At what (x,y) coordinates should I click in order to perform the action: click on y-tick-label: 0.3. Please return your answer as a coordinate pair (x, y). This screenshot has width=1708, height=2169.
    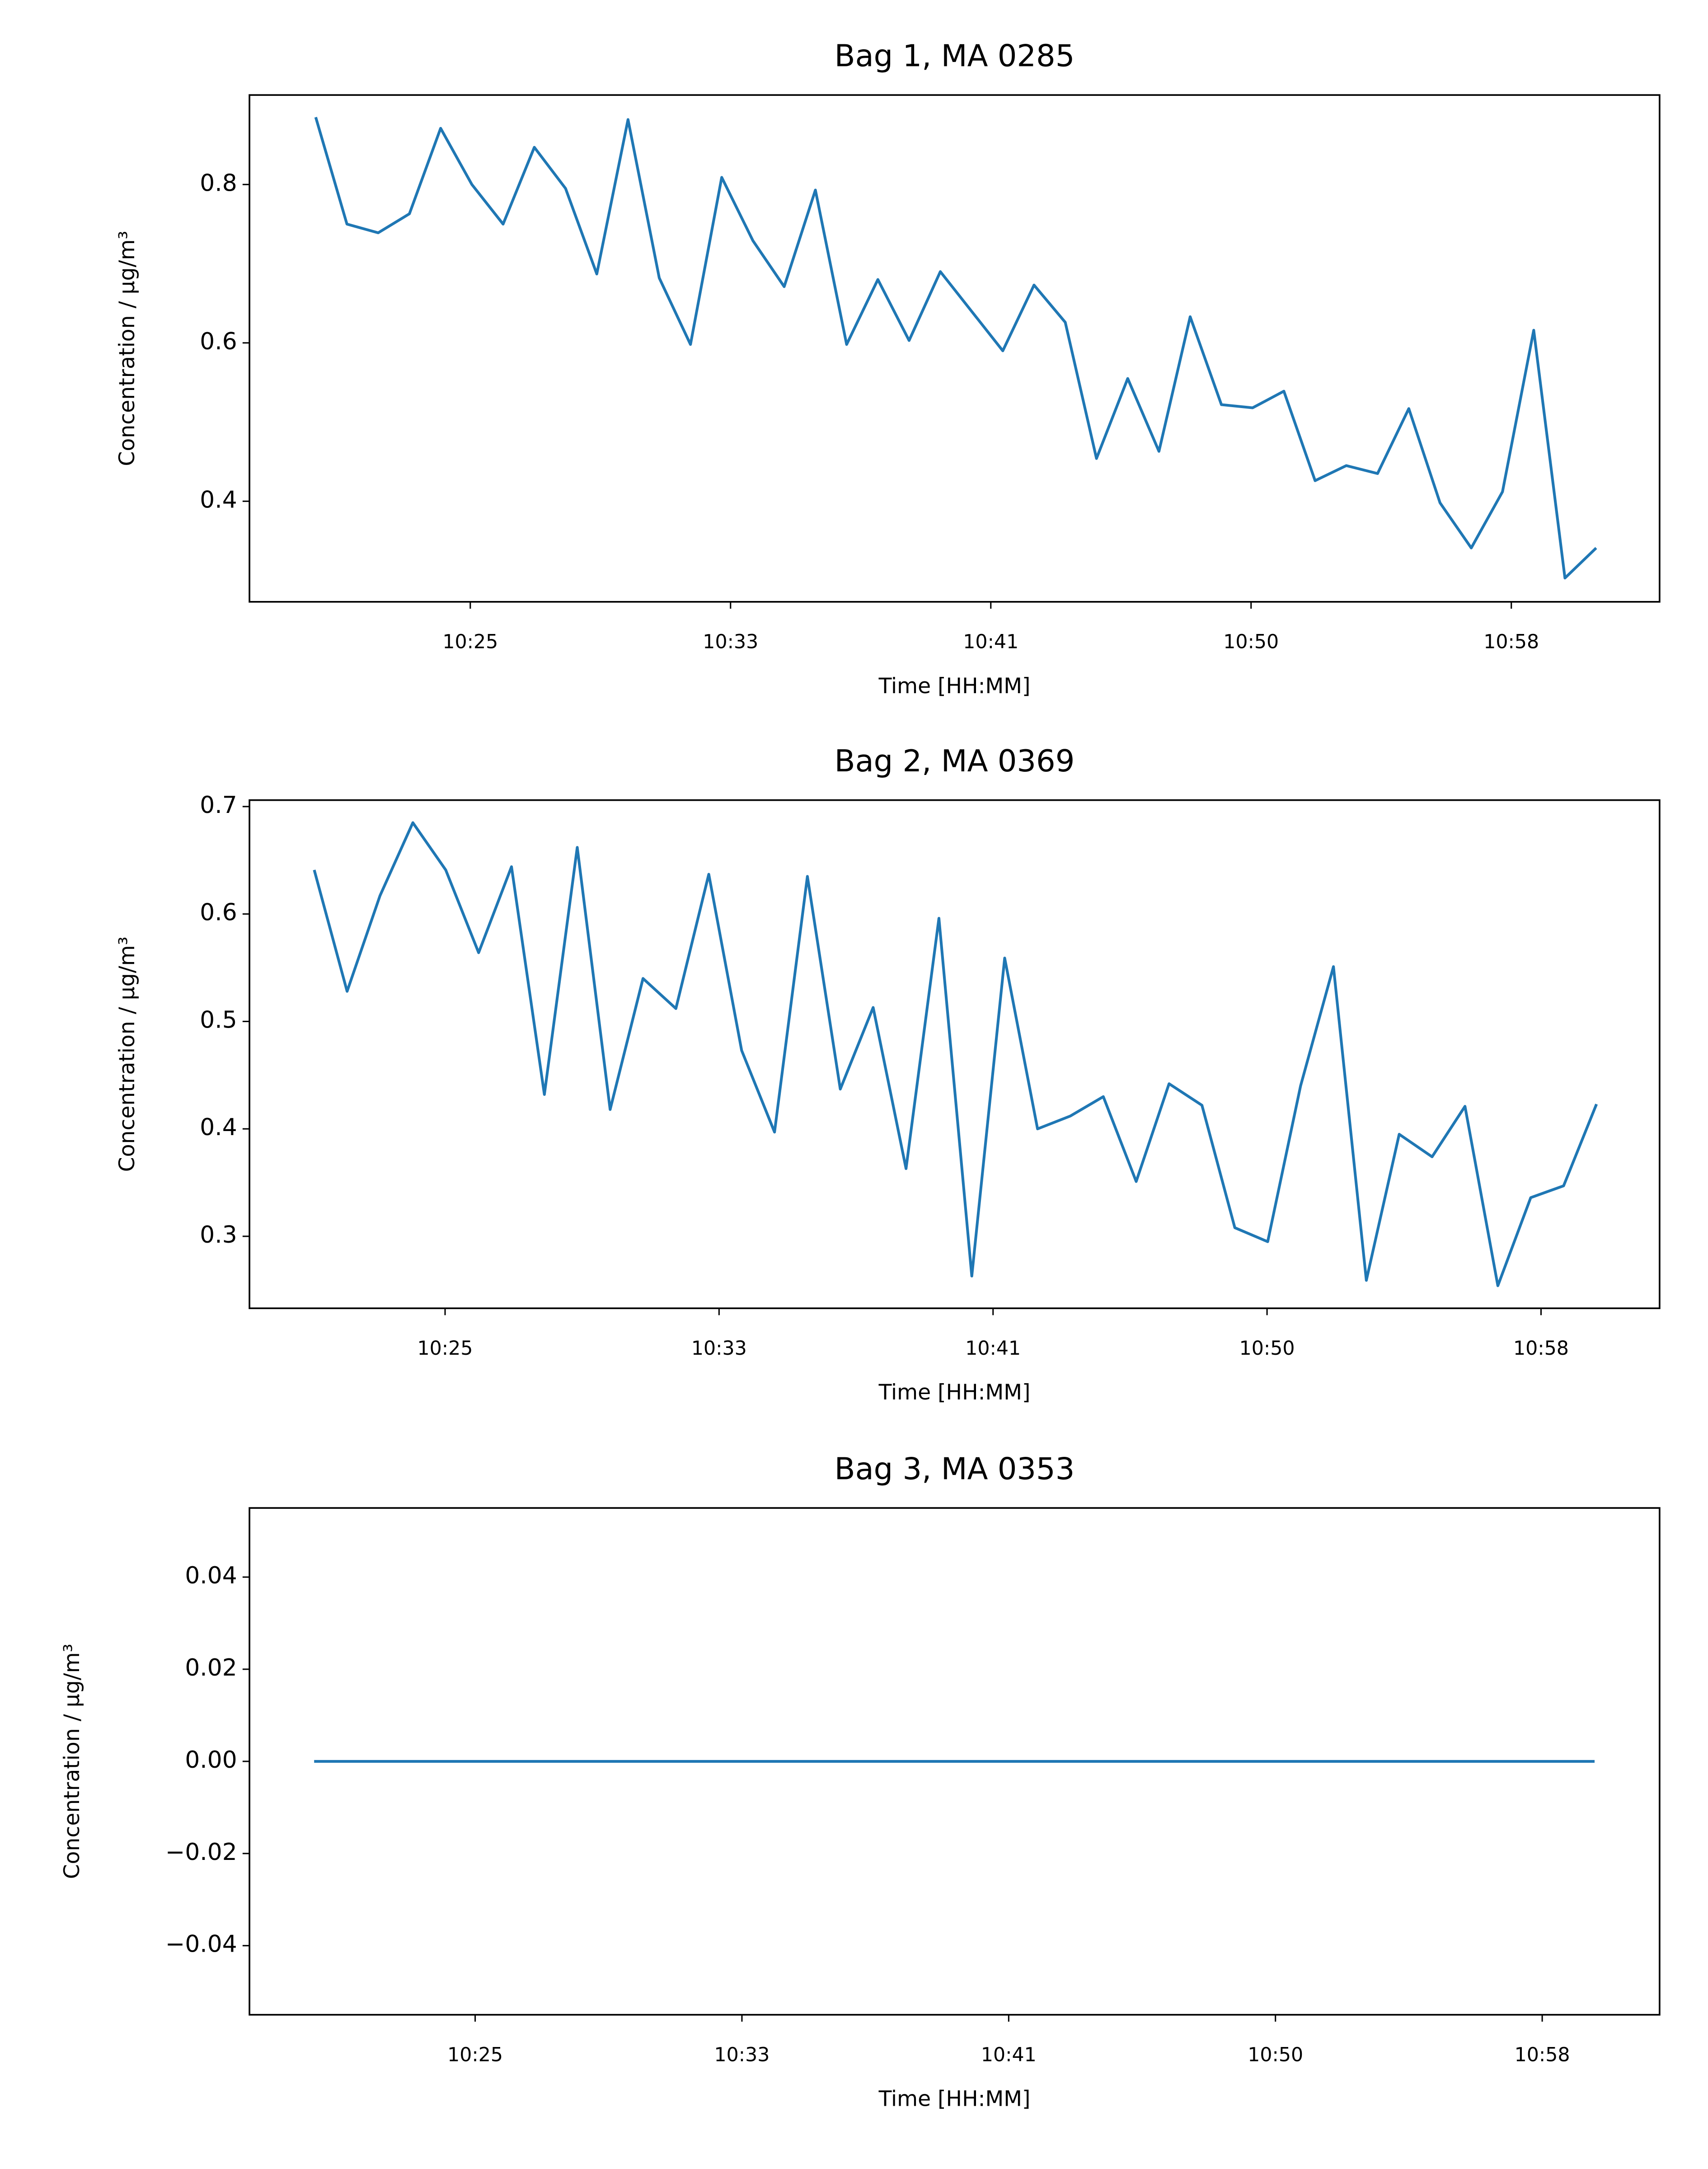
    Looking at the image, I should click on (218, 1235).